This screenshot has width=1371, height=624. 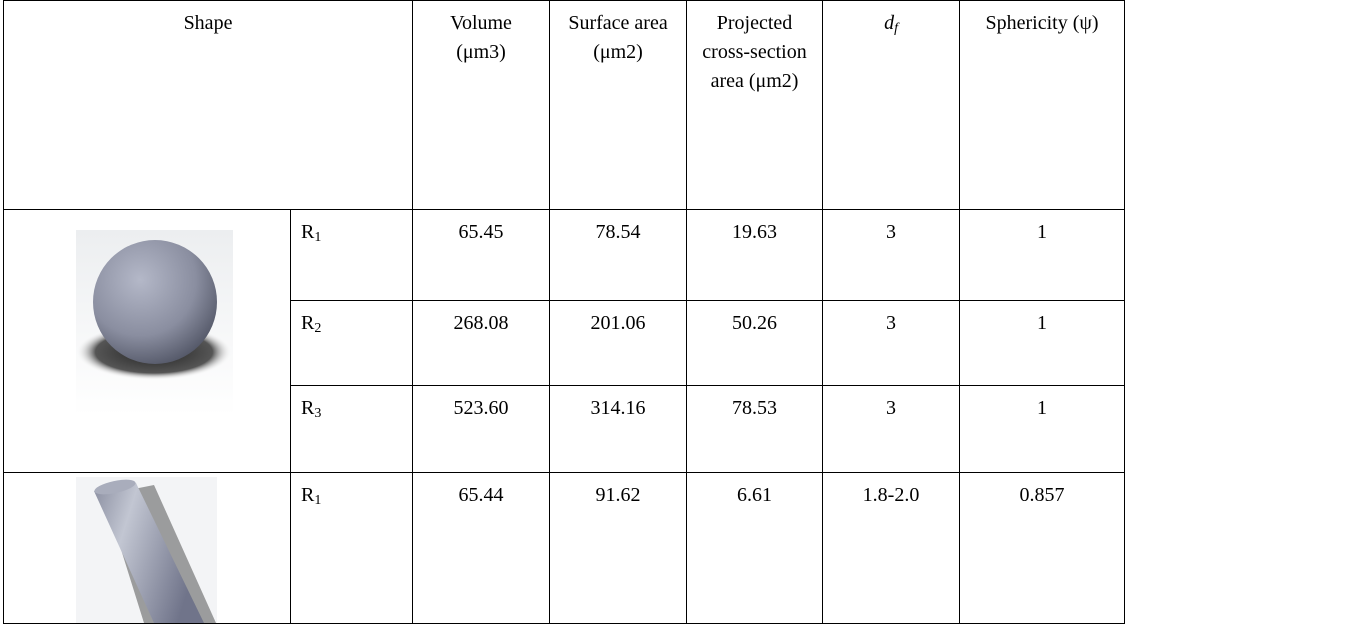 What do you see at coordinates (755, 548) in the screenshot?
I see `cell: 6.61` at bounding box center [755, 548].